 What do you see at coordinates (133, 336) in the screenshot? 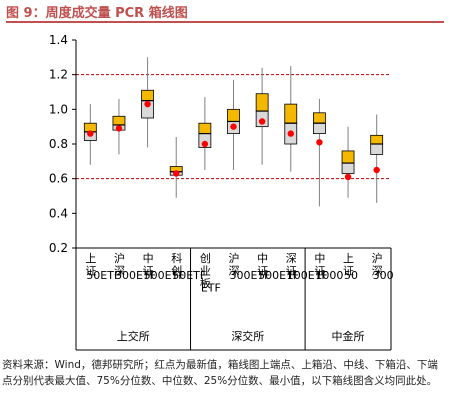
I see `group-label: 上交所` at bounding box center [133, 336].